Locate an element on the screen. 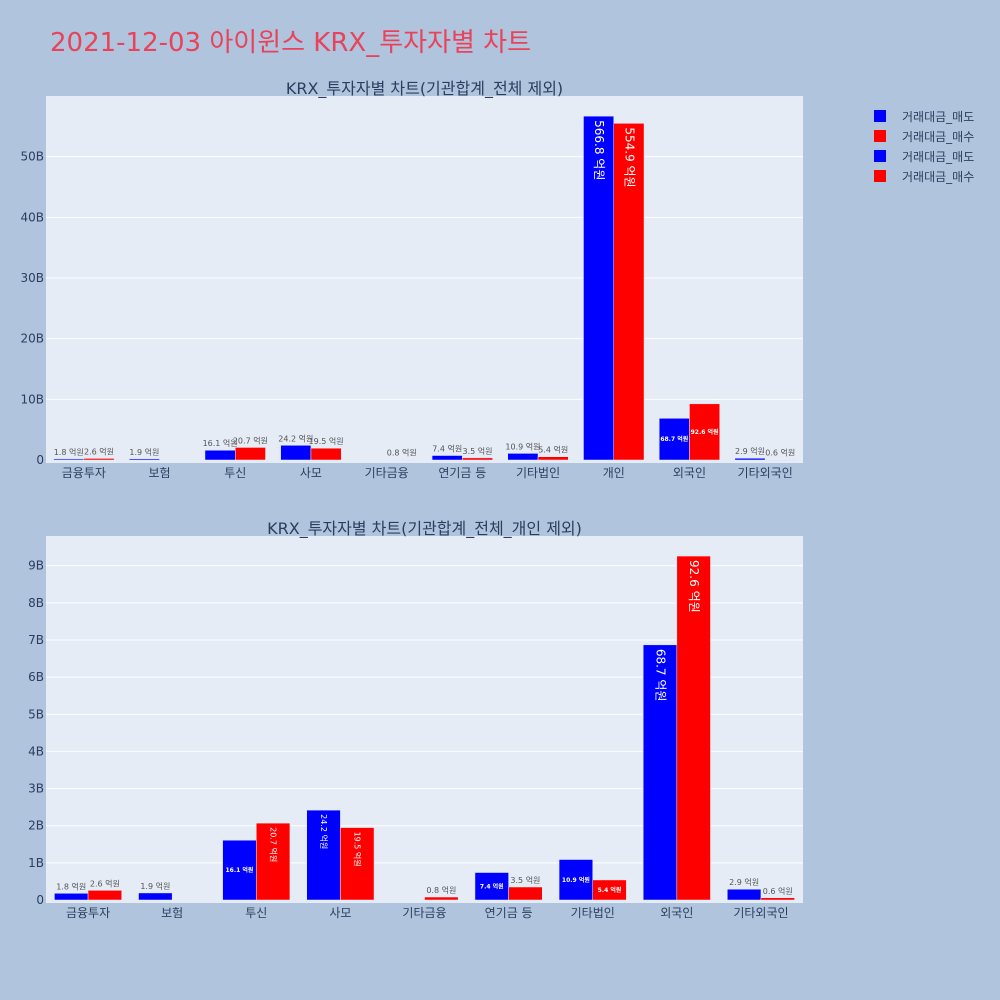 The height and width of the screenshot is (1000, 1000). y-tick-label: 3B is located at coordinates (36, 789).